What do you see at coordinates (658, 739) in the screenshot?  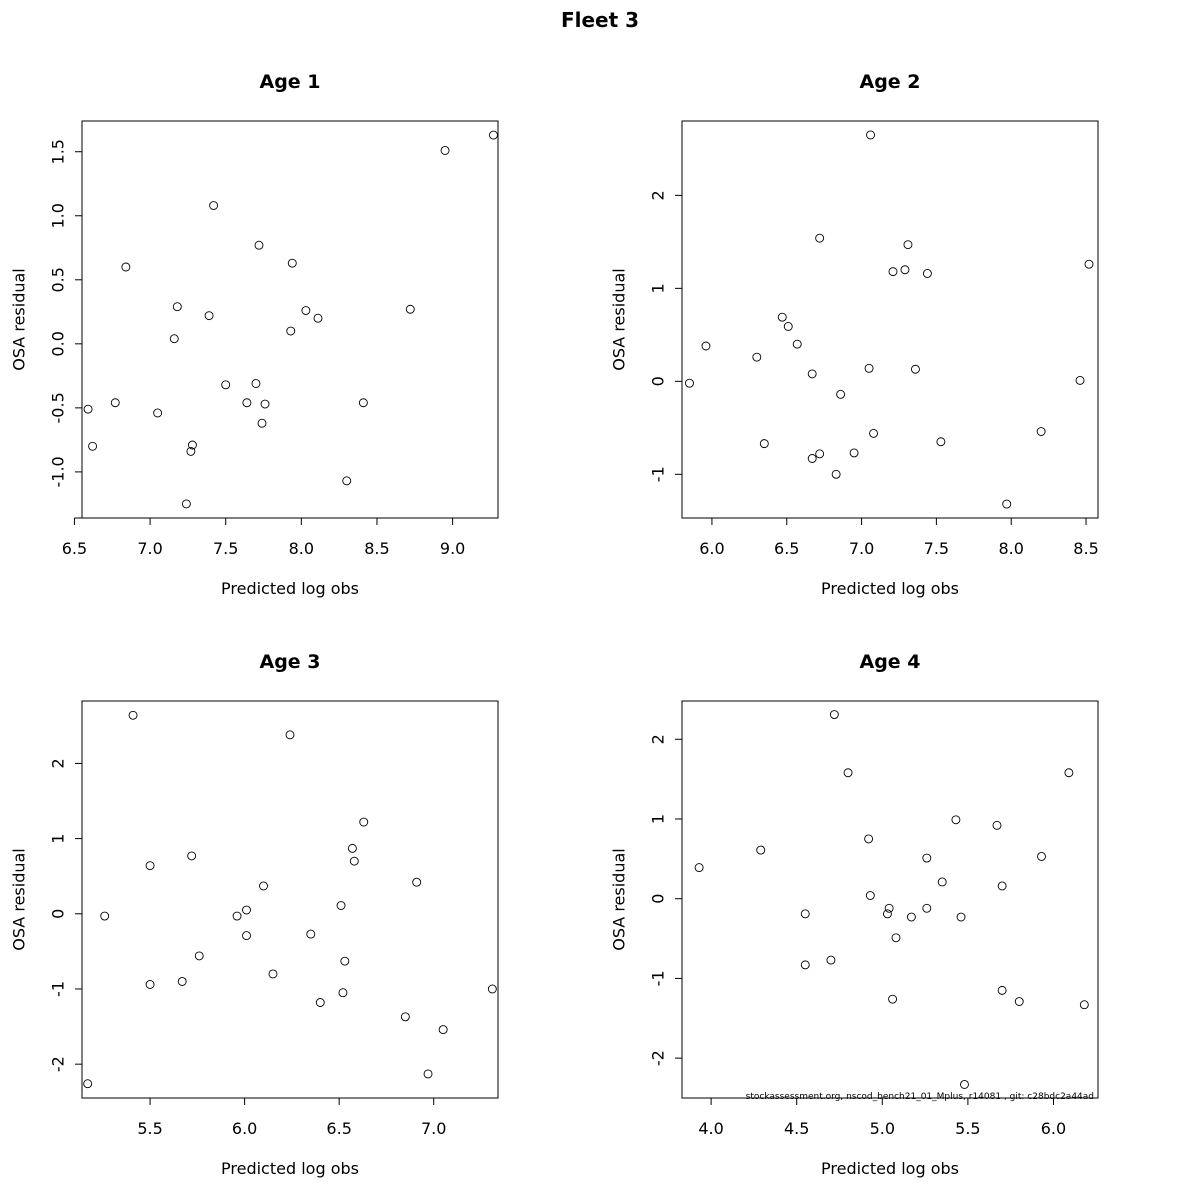 I see `y-tick-label: 2` at bounding box center [658, 739].